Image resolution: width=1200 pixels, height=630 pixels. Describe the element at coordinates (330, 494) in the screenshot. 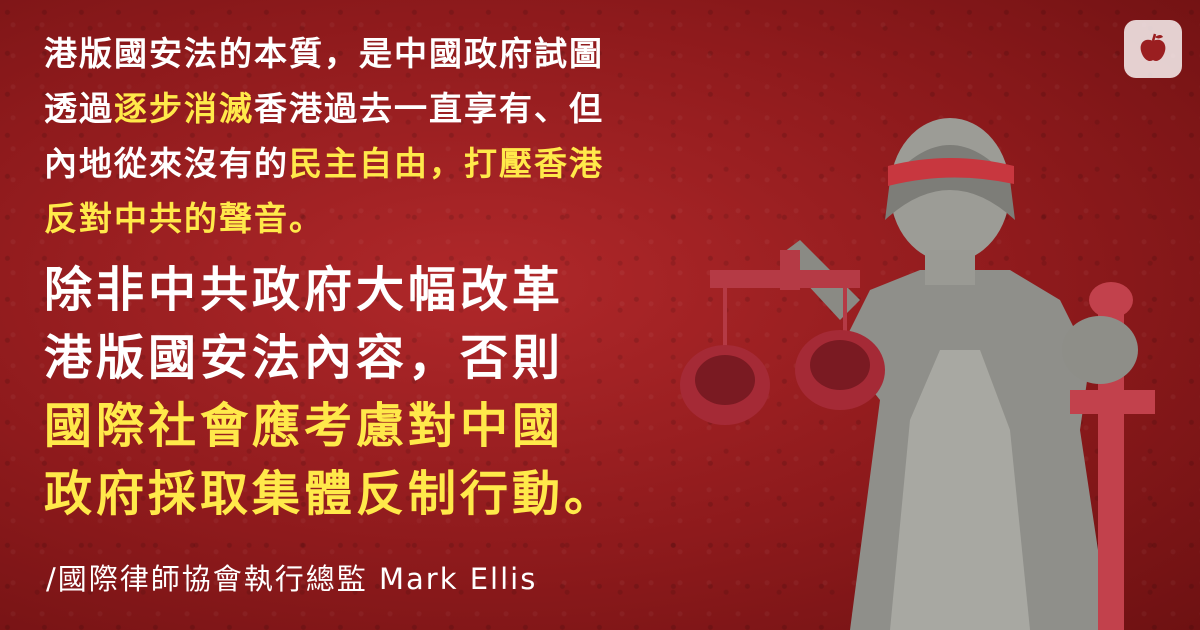

I see `quote-main-line-4: 政府採取集體反制行動。` at that location.